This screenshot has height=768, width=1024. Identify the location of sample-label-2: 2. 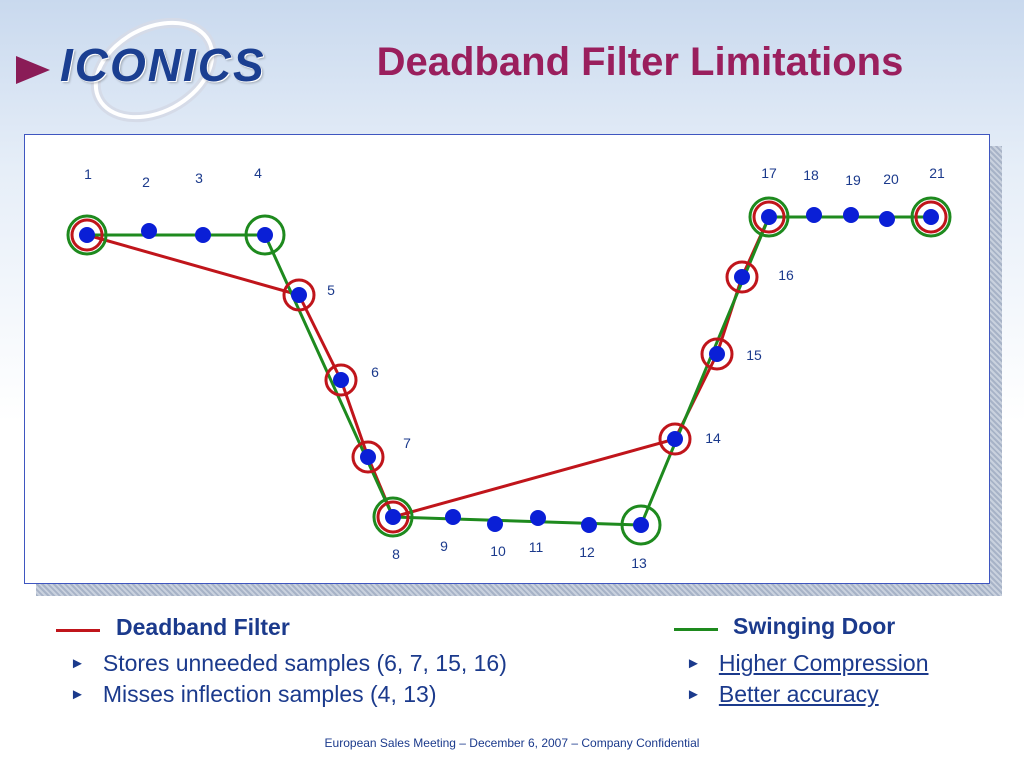
(146, 182).